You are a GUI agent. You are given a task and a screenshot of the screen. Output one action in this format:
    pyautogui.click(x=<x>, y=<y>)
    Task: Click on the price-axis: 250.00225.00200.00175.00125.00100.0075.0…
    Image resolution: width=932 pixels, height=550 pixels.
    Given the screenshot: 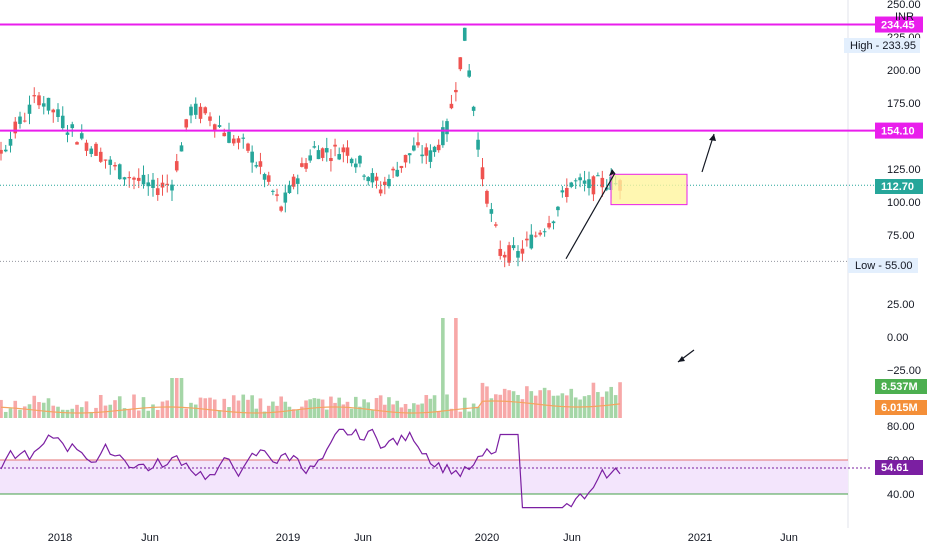 What is the action you would take?
    pyautogui.click(x=904, y=250)
    